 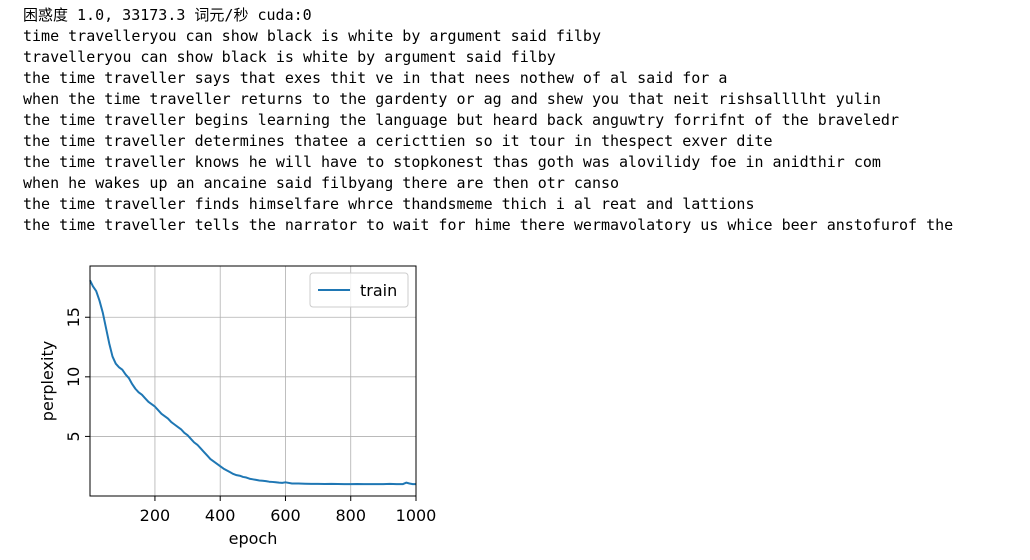 I want to click on series-layer, so click(x=252, y=382).